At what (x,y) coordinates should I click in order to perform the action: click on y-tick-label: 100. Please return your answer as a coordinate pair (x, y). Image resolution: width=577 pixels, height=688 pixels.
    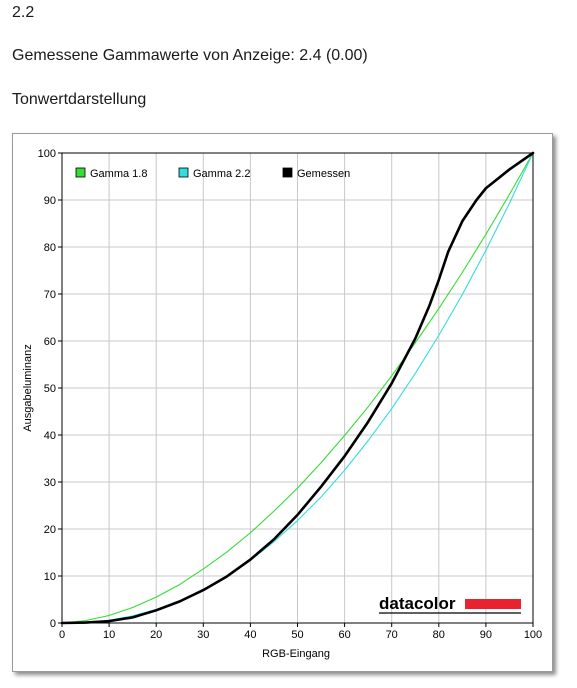
    Looking at the image, I should click on (47, 154).